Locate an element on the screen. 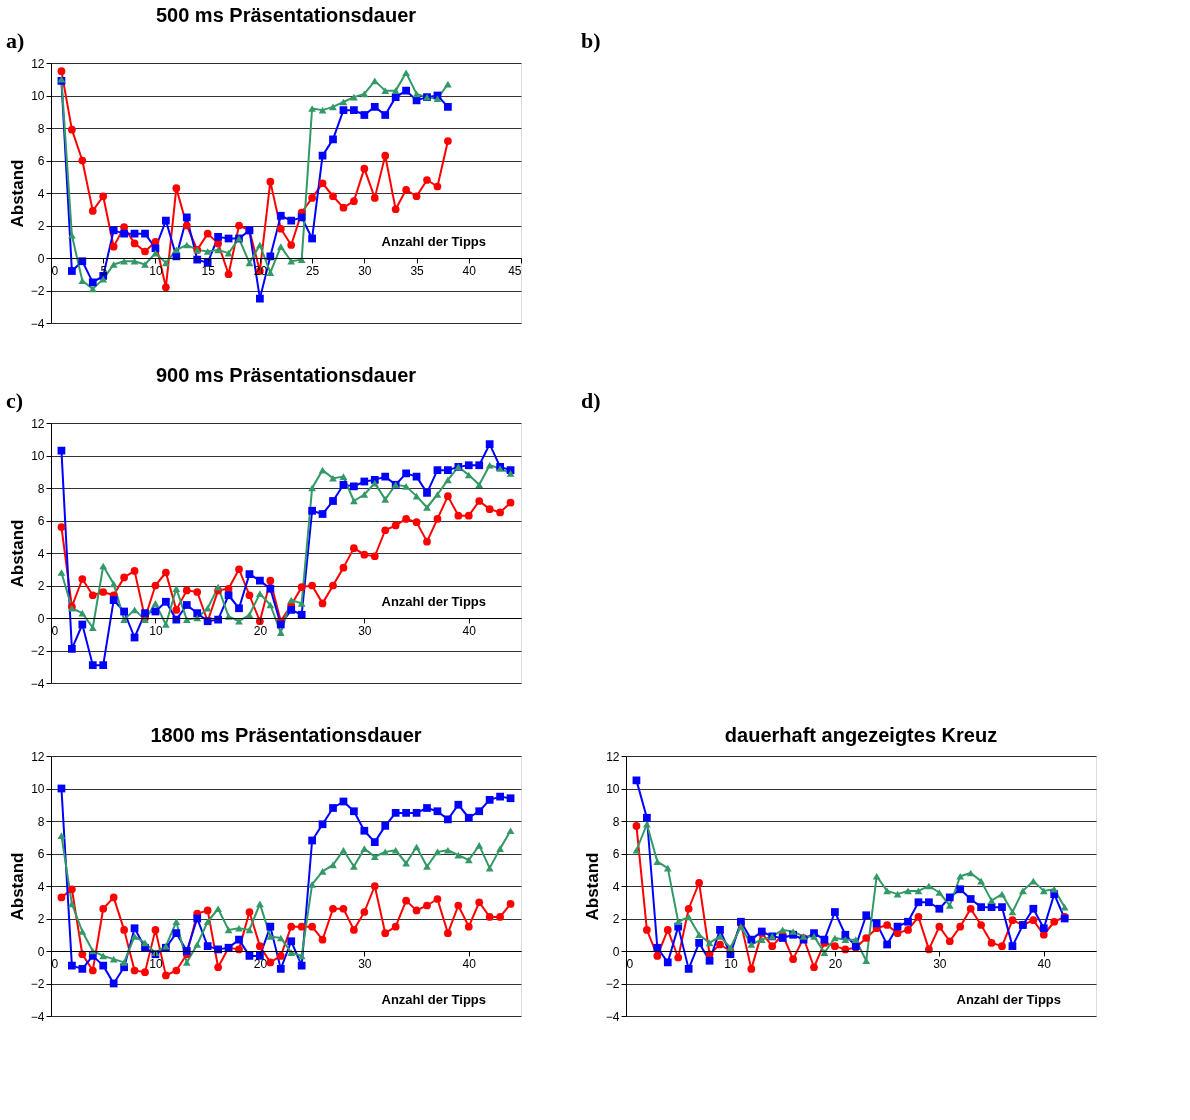  x-tick-label: 20 is located at coordinates (835, 963).